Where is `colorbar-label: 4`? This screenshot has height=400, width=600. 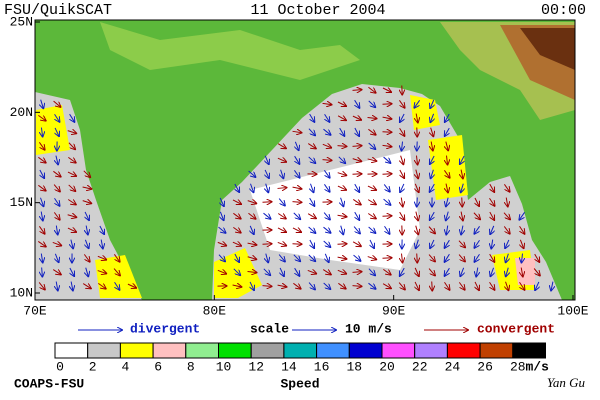 colorbar-label: 4 is located at coordinates (125, 366).